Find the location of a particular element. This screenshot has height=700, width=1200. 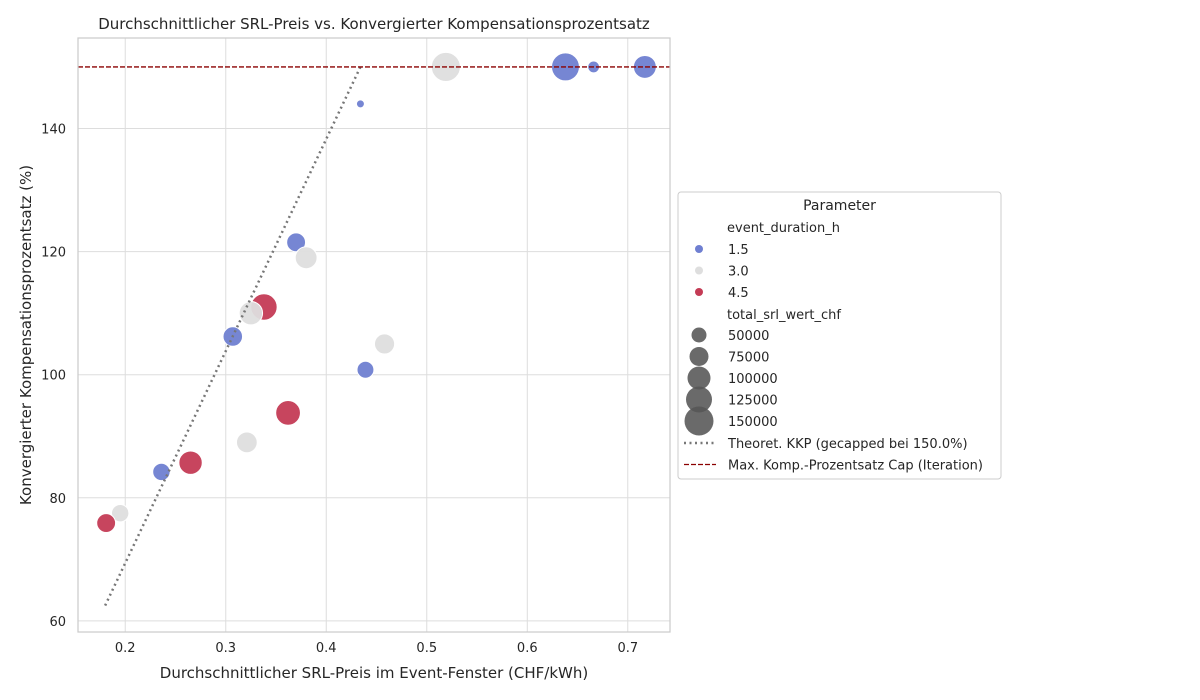

y-tick-label: 60 is located at coordinates (57, 622).